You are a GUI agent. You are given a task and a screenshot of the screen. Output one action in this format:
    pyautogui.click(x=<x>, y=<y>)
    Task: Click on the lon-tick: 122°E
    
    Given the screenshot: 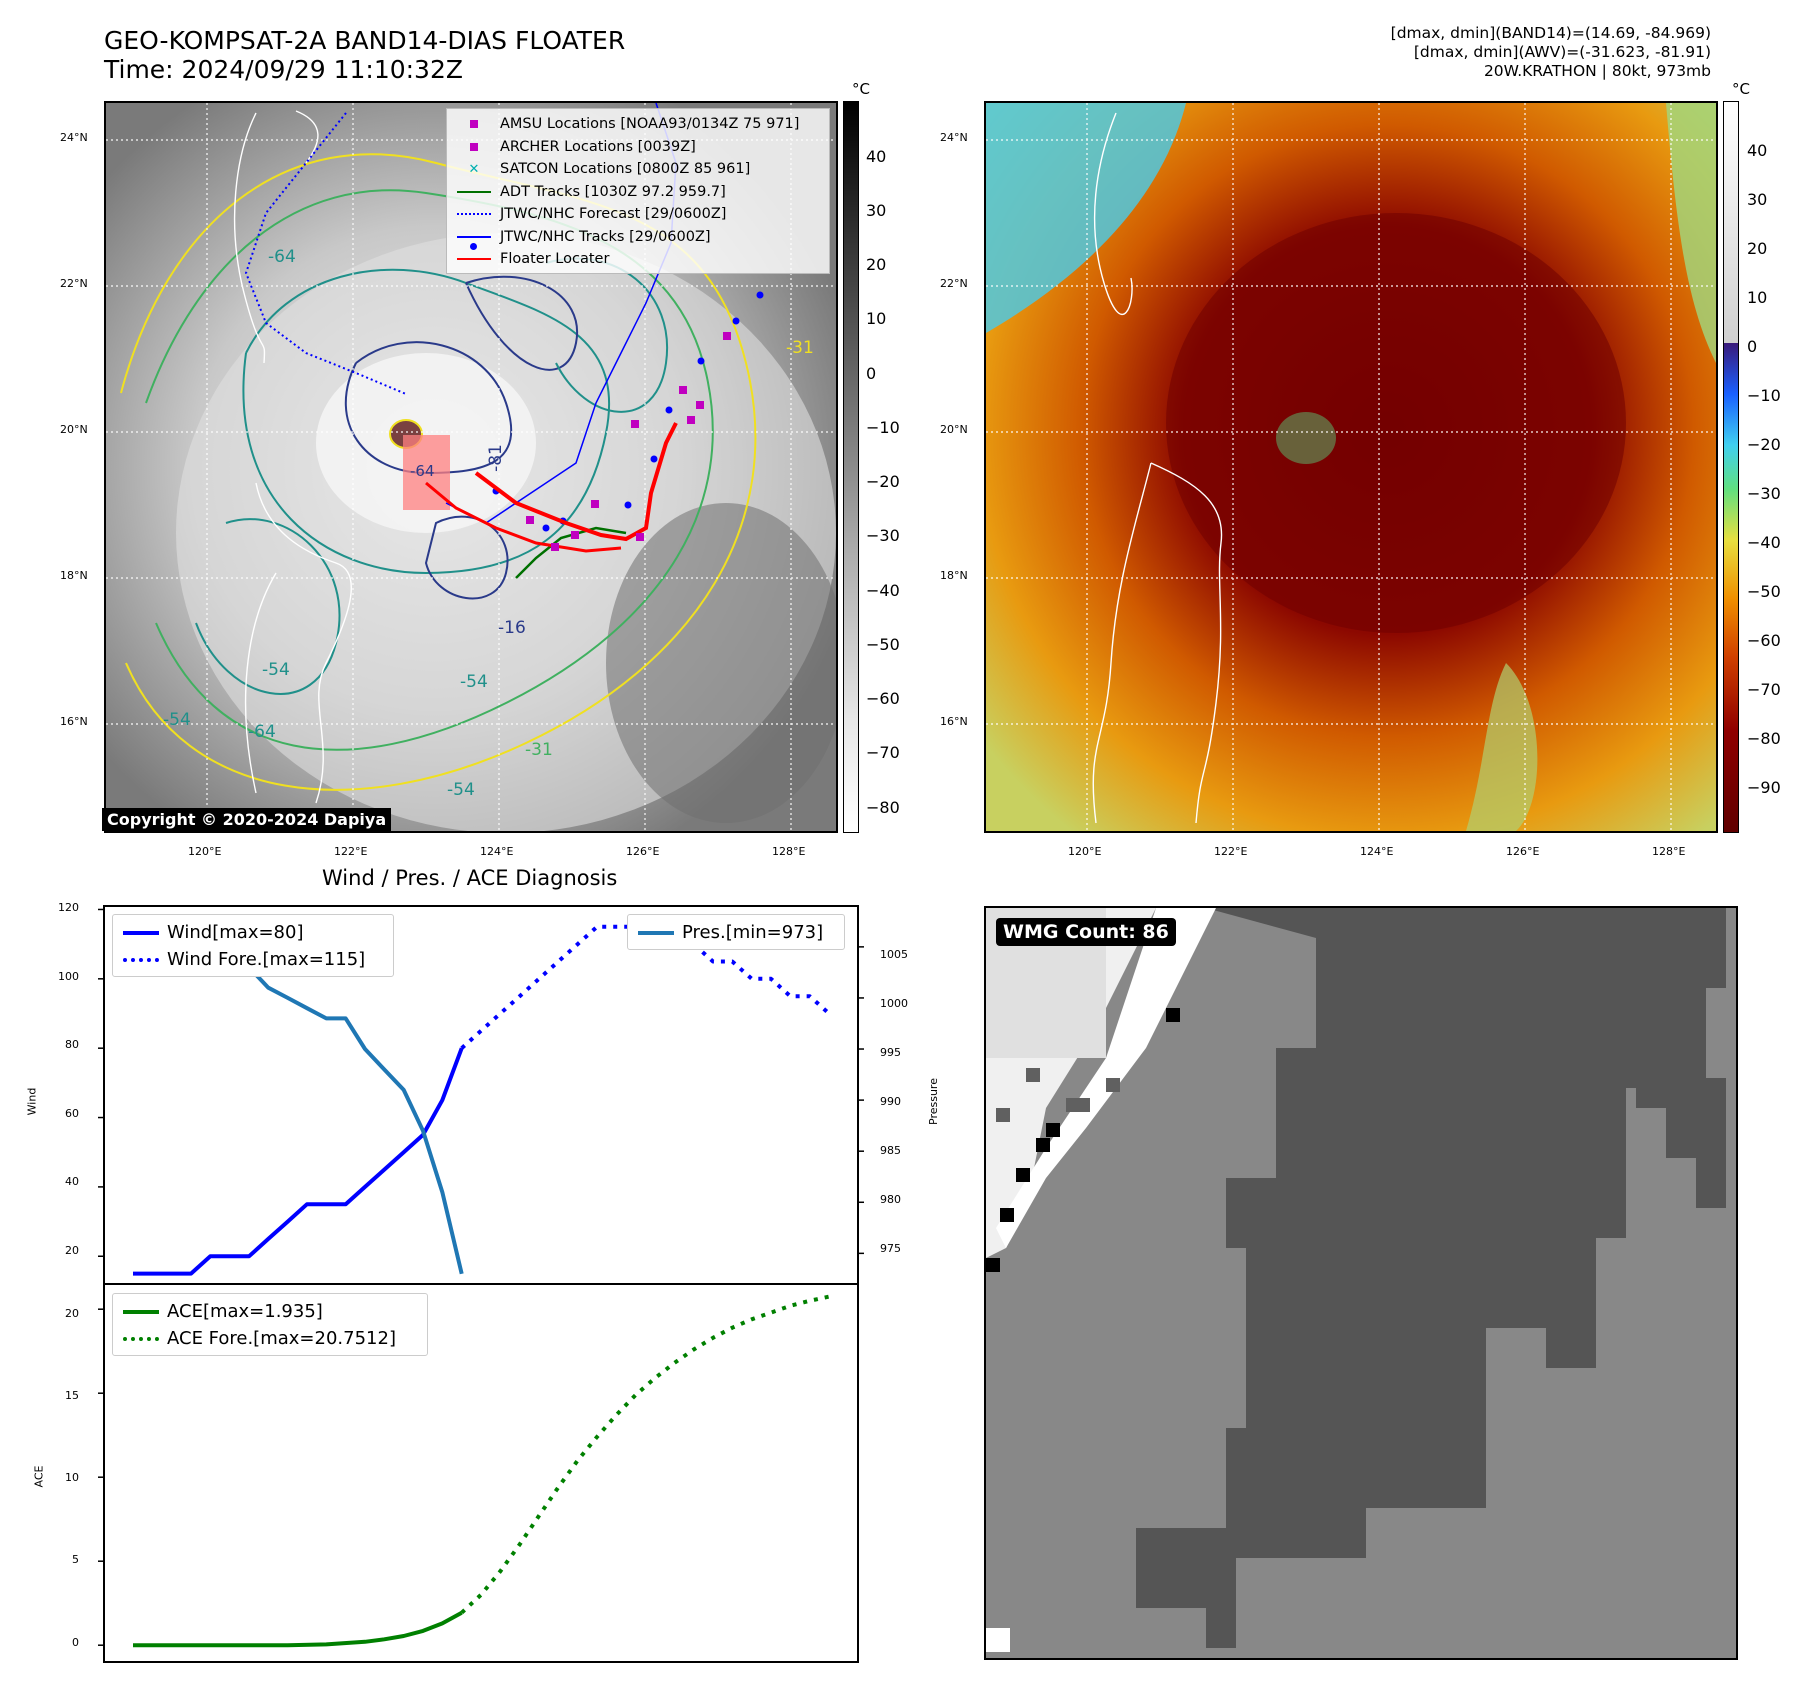 What is the action you would take?
    pyautogui.click(x=351, y=851)
    